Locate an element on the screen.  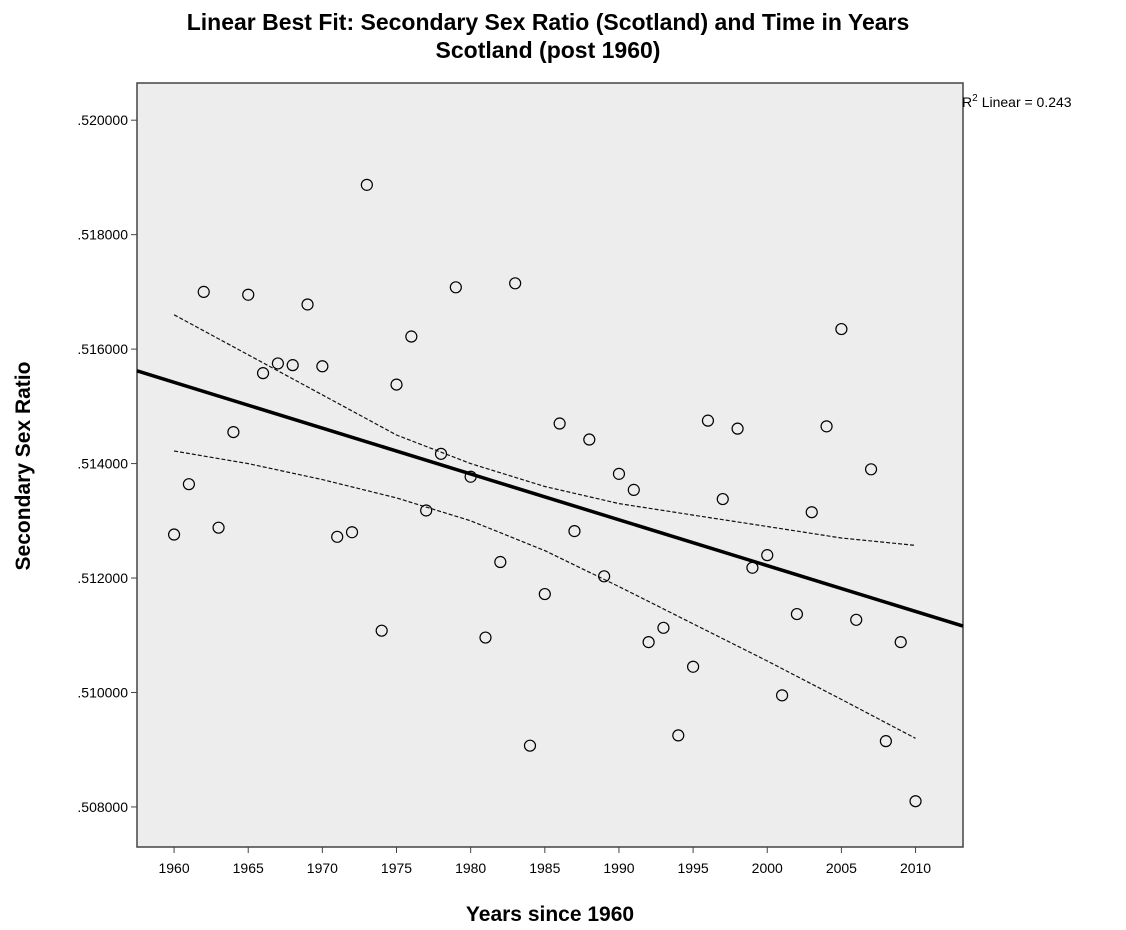
r2-value: Linear = 0.243 is located at coordinates (1027, 102).